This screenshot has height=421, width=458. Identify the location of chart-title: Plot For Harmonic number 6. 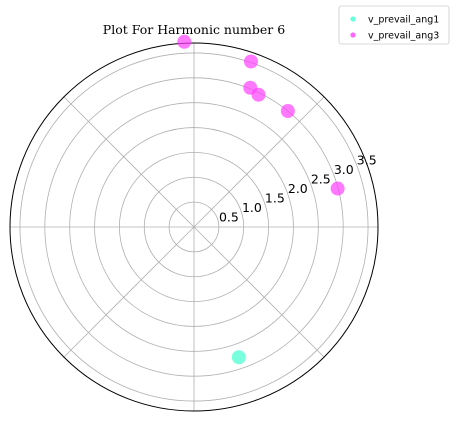
(194, 29).